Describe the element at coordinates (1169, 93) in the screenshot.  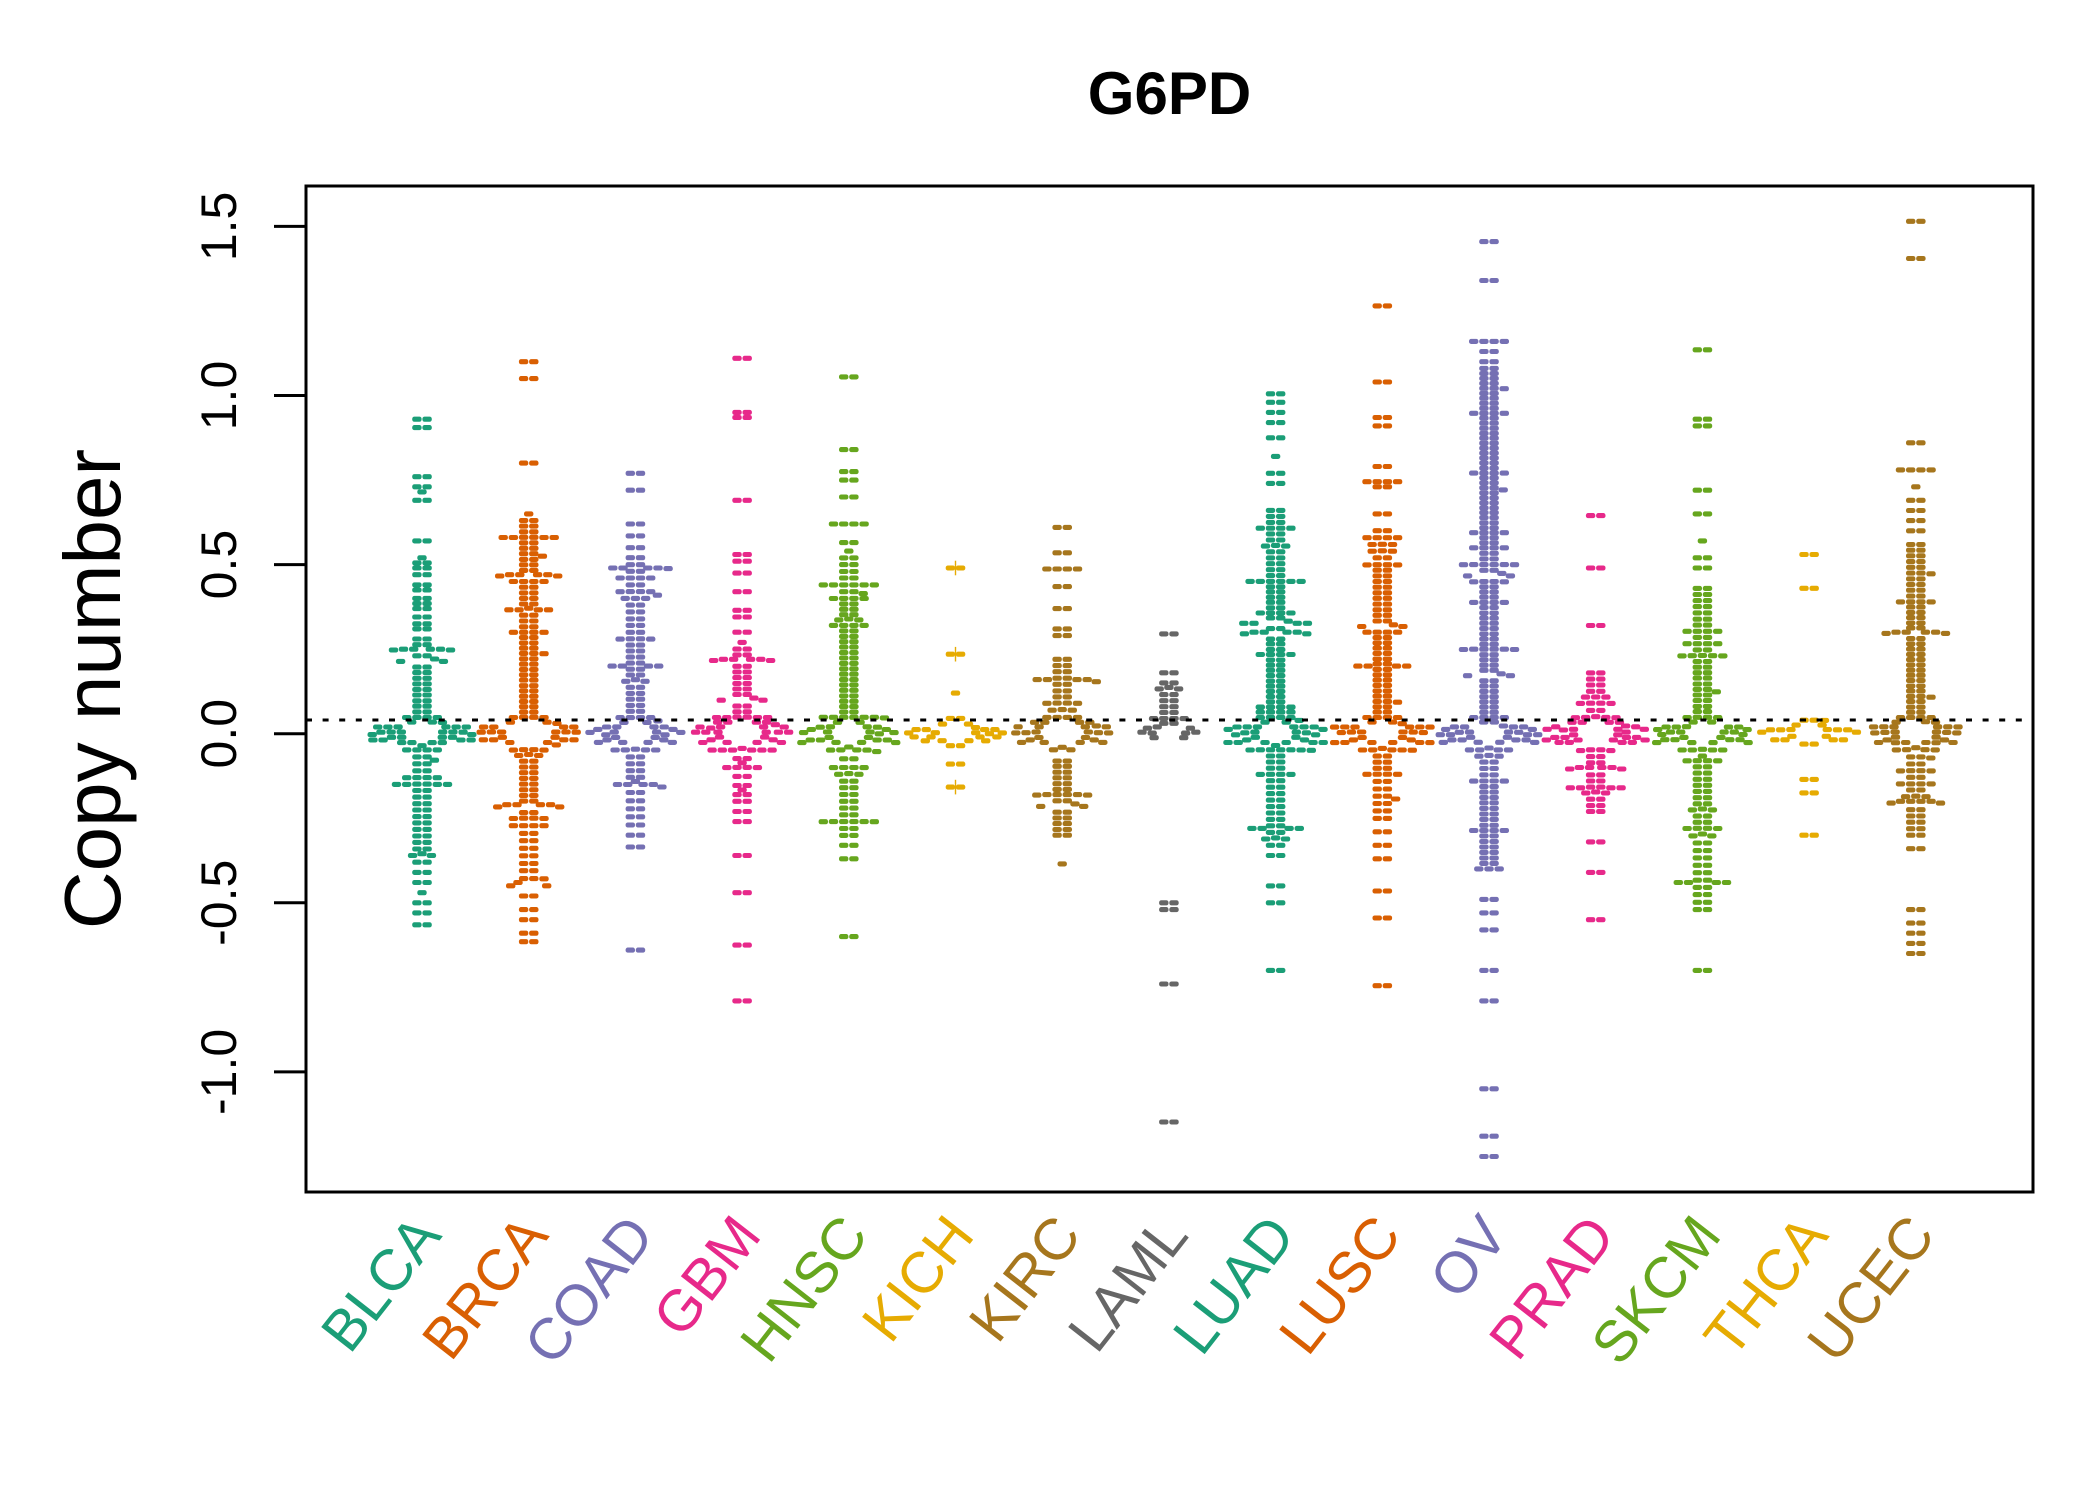
I see `svg-text: G6PD` at that location.